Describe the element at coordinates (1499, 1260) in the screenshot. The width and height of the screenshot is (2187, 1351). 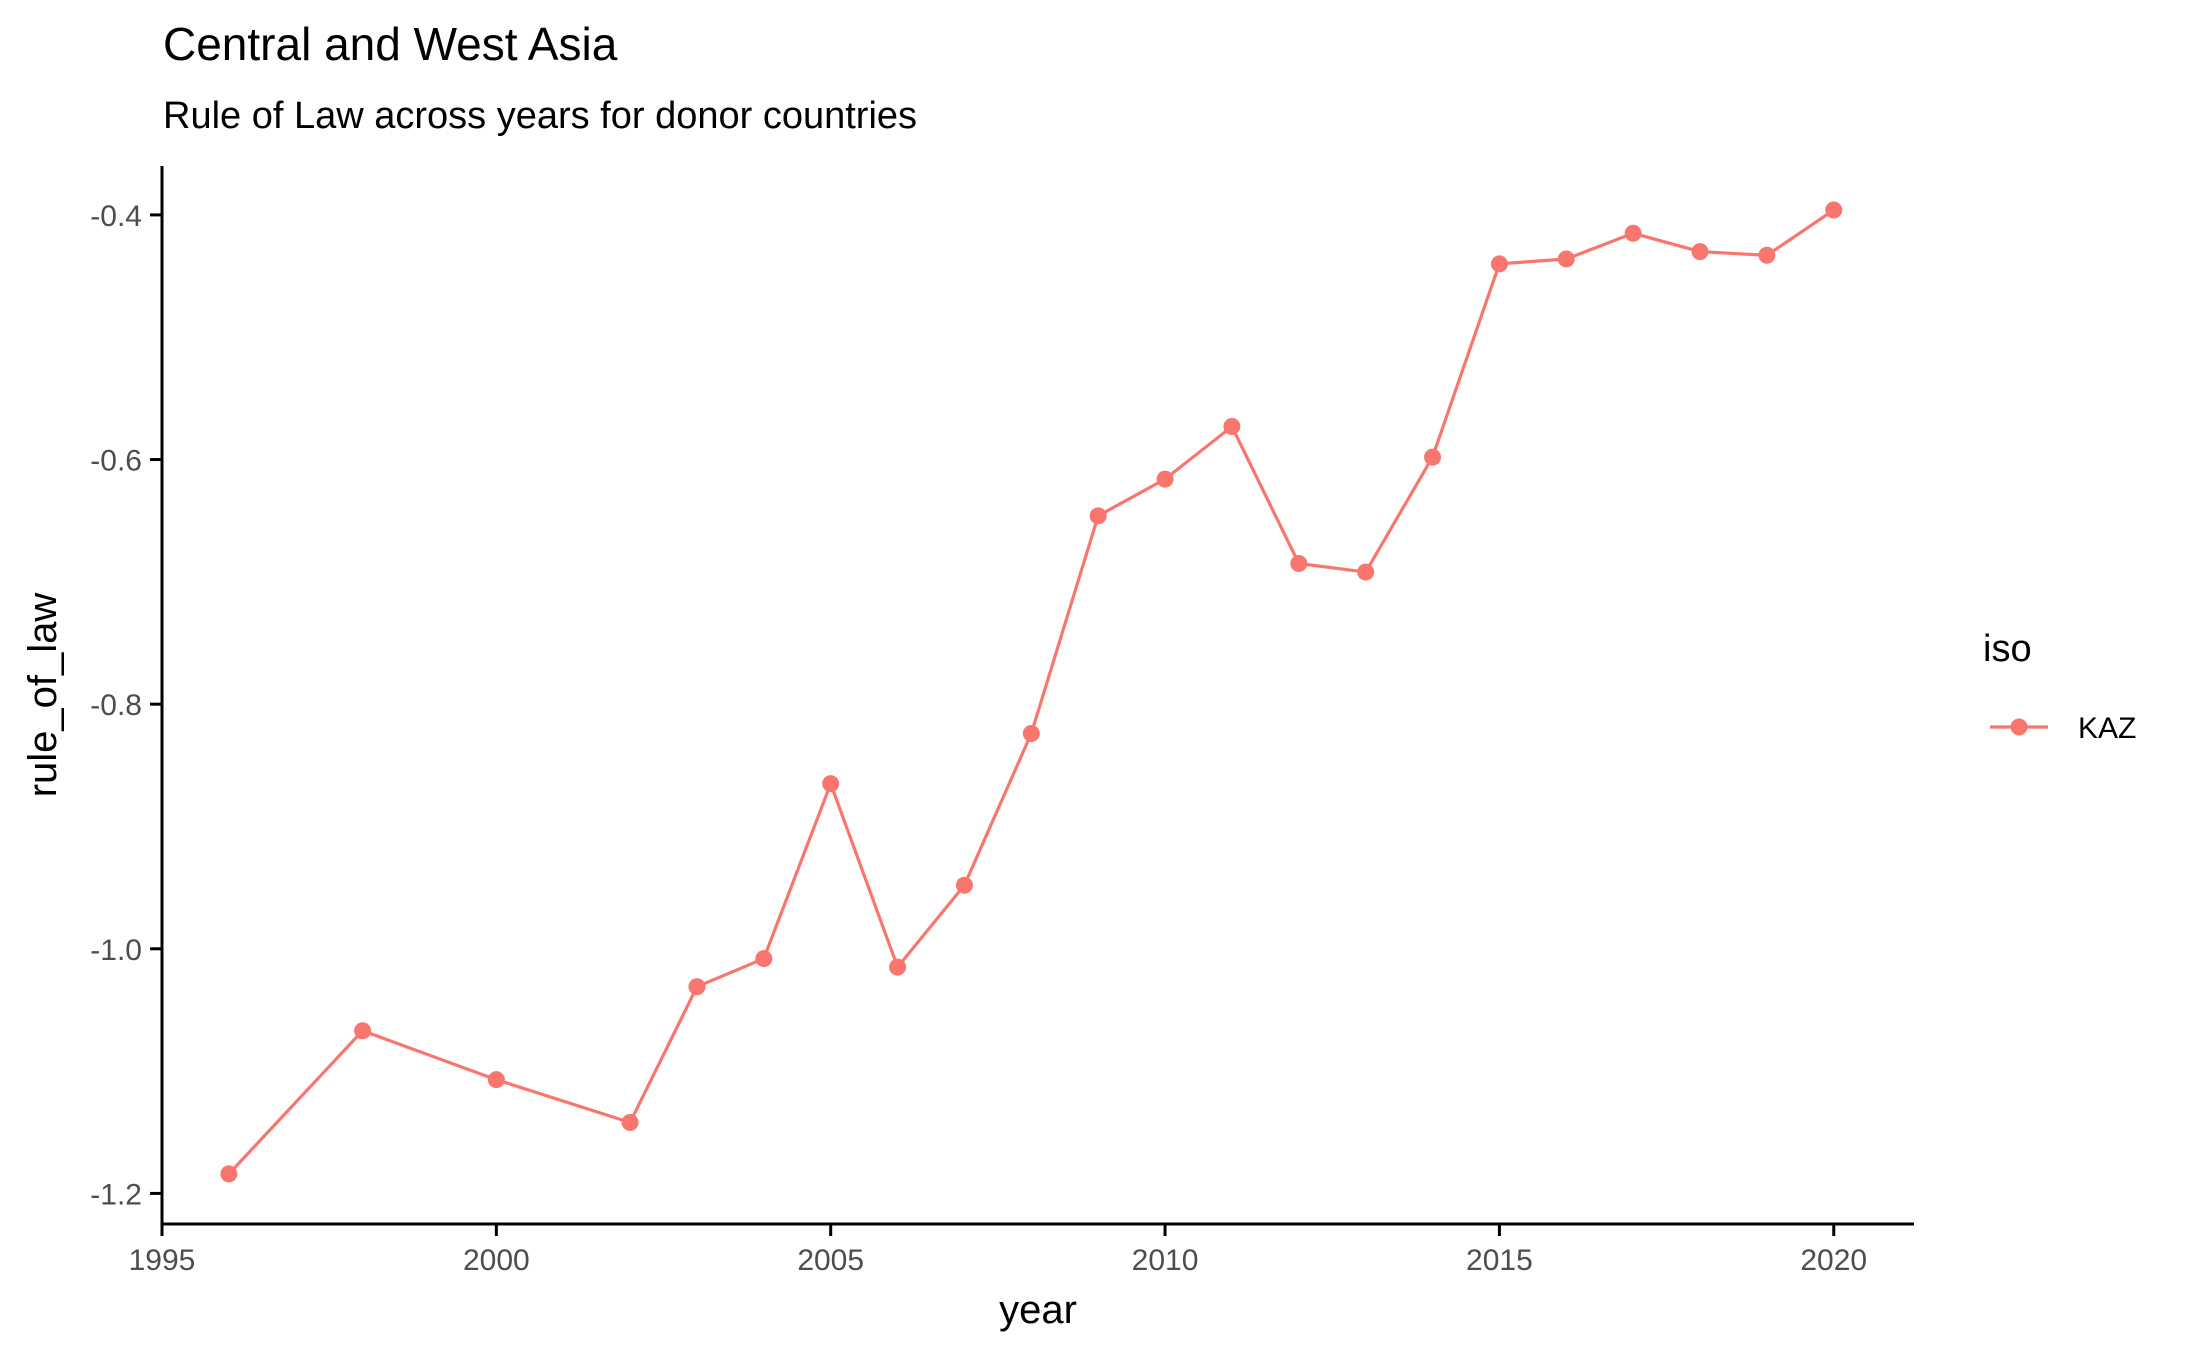
I see `x-tick-label: 2015` at that location.